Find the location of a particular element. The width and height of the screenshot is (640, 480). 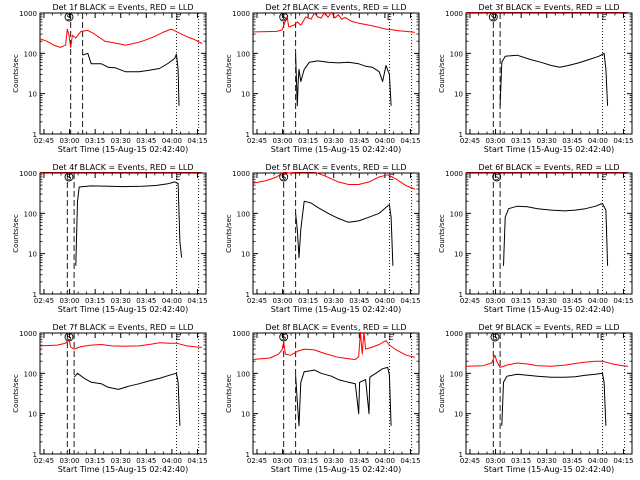

panel-title: Det 4f BLACK = Events, RED = LLD is located at coordinates (122, 167).